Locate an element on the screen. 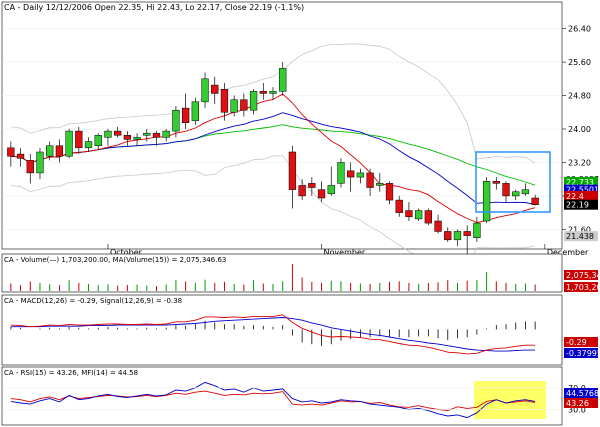  volume-value-label-text: 1,703,200 is located at coordinates (583, 287).